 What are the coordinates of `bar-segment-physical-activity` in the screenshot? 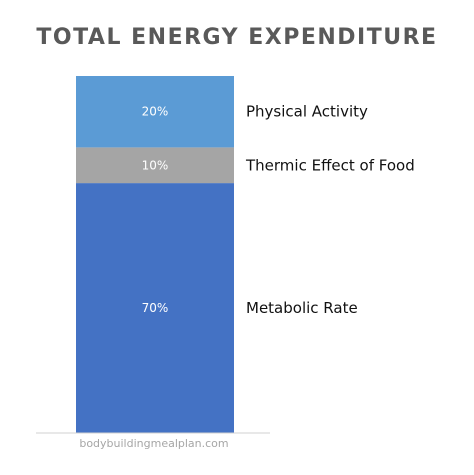 It's located at (155, 112).